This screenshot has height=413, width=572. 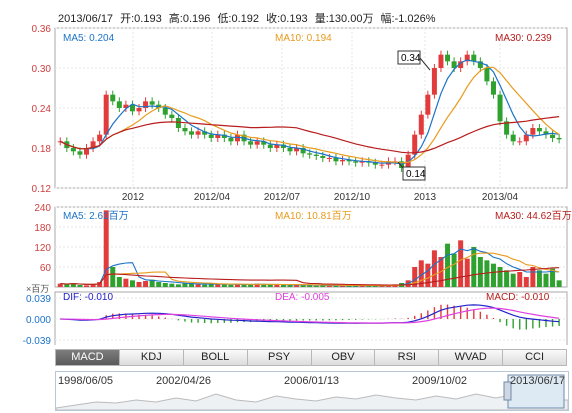 I want to click on tab-rsi: RSI, so click(x=407, y=357).